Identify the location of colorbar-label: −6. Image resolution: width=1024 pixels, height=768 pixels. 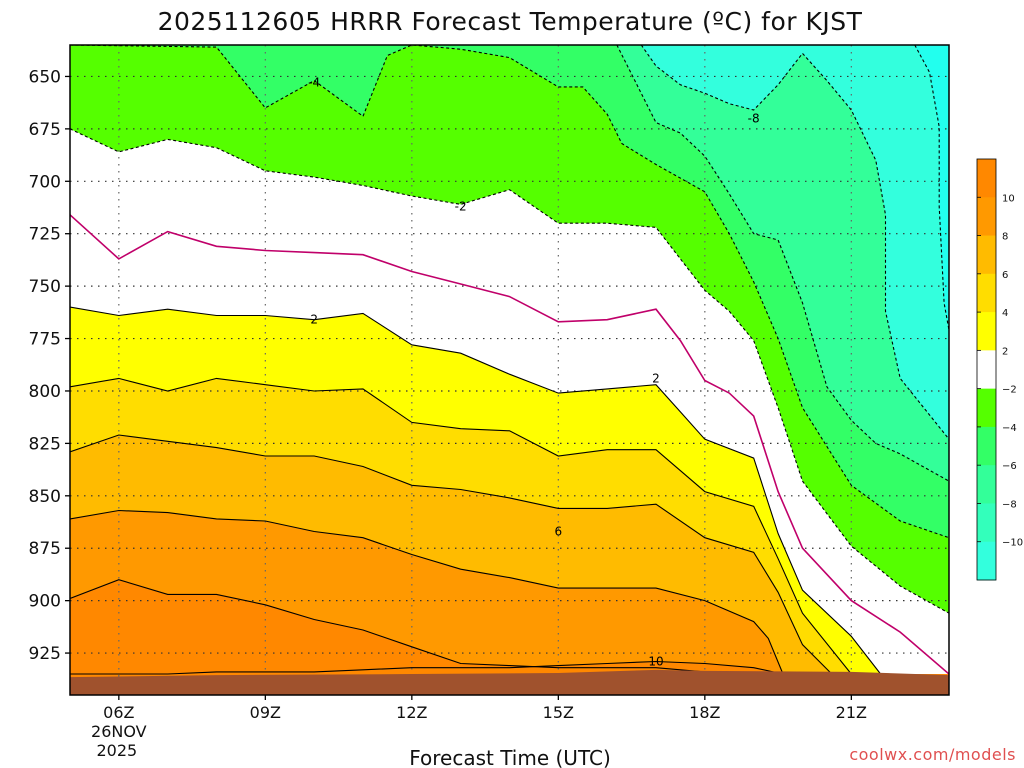
(1009, 466).